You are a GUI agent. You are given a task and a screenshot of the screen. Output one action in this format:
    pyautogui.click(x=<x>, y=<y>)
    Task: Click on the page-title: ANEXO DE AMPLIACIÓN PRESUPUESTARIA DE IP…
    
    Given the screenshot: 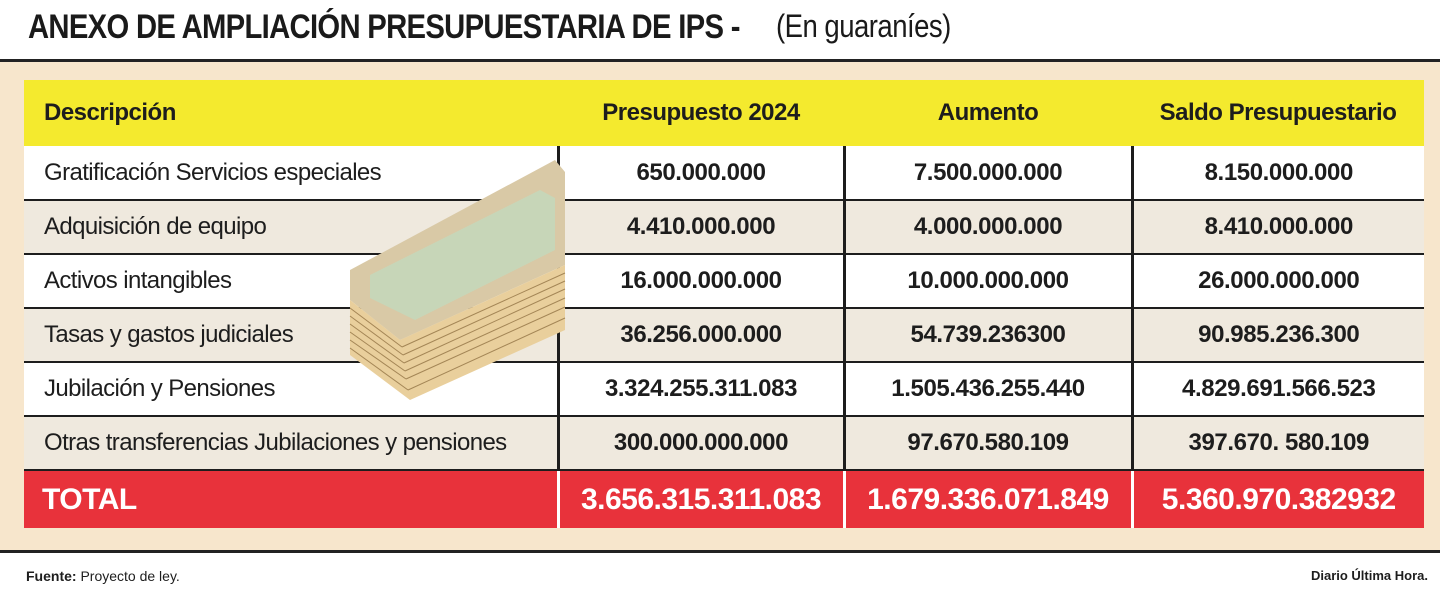 What is the action you would take?
    pyautogui.click(x=384, y=27)
    